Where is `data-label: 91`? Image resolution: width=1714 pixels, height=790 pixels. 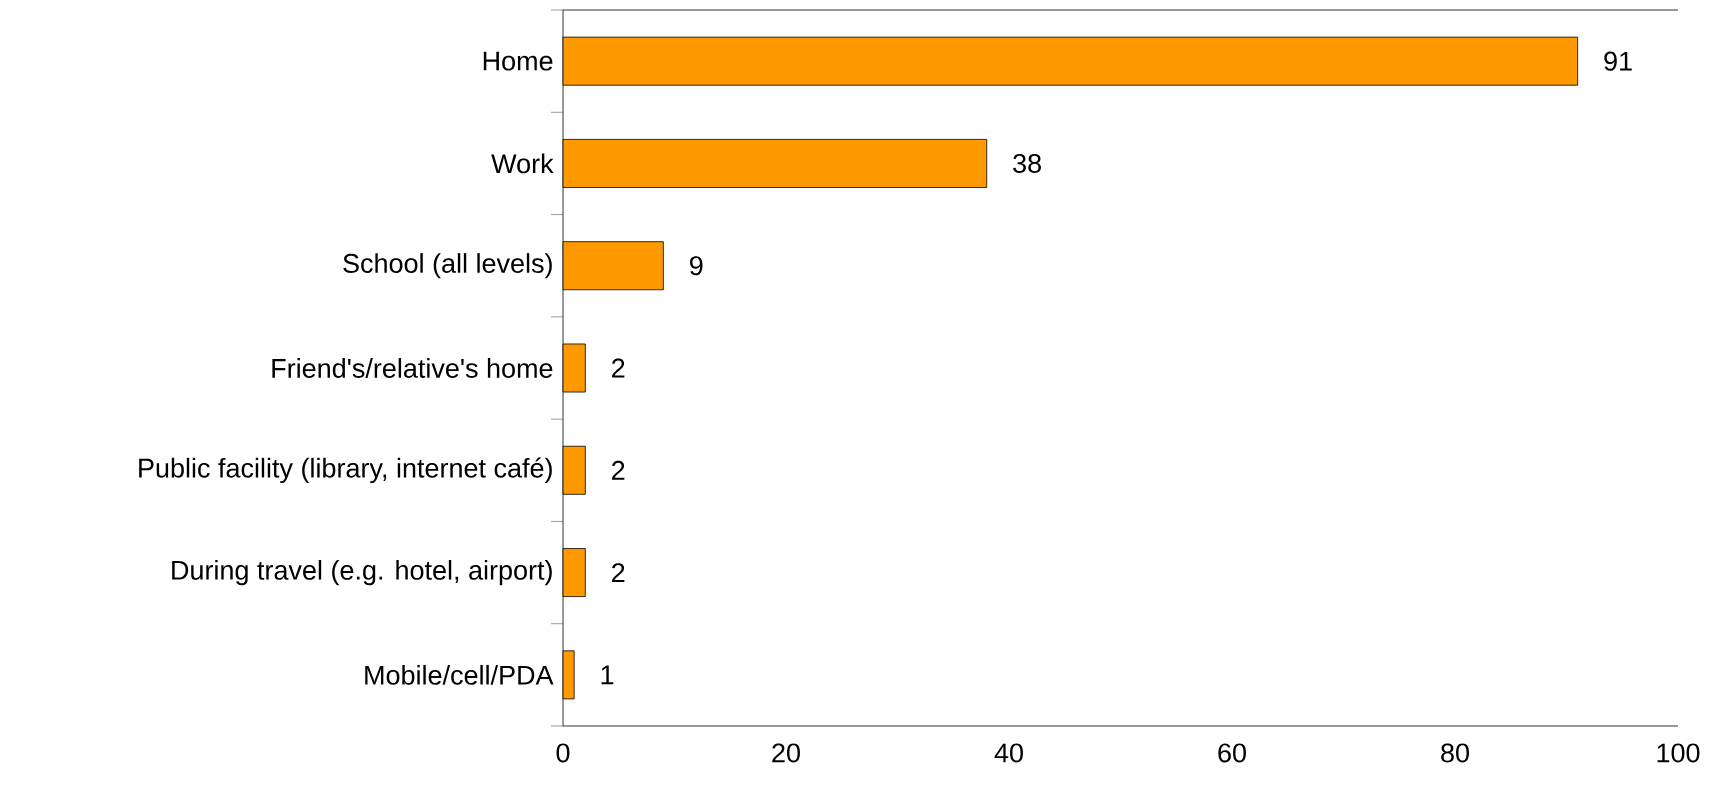 data-label: 91 is located at coordinates (1618, 61).